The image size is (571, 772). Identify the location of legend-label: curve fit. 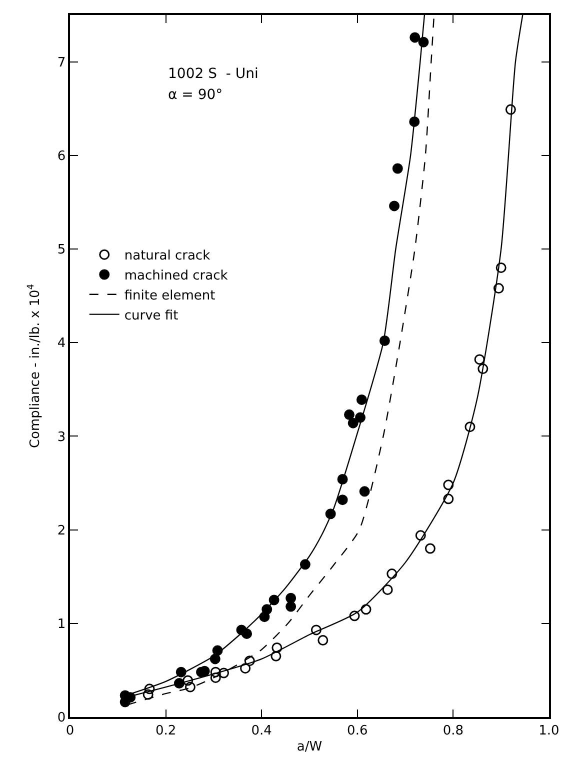
(151, 316).